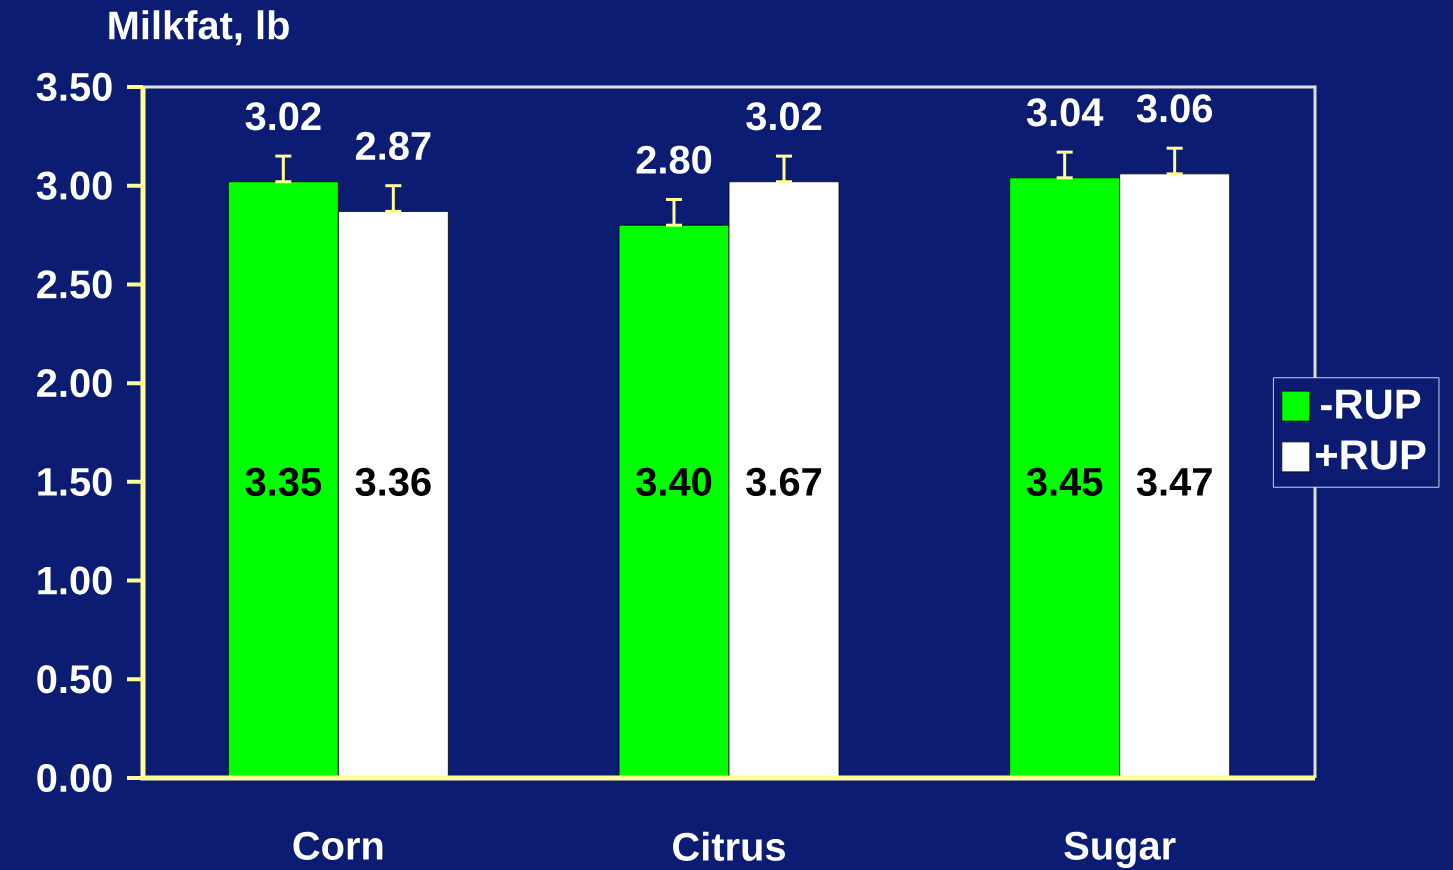  Describe the element at coordinates (1065, 112) in the screenshot. I see `data-label: 3.04` at that location.